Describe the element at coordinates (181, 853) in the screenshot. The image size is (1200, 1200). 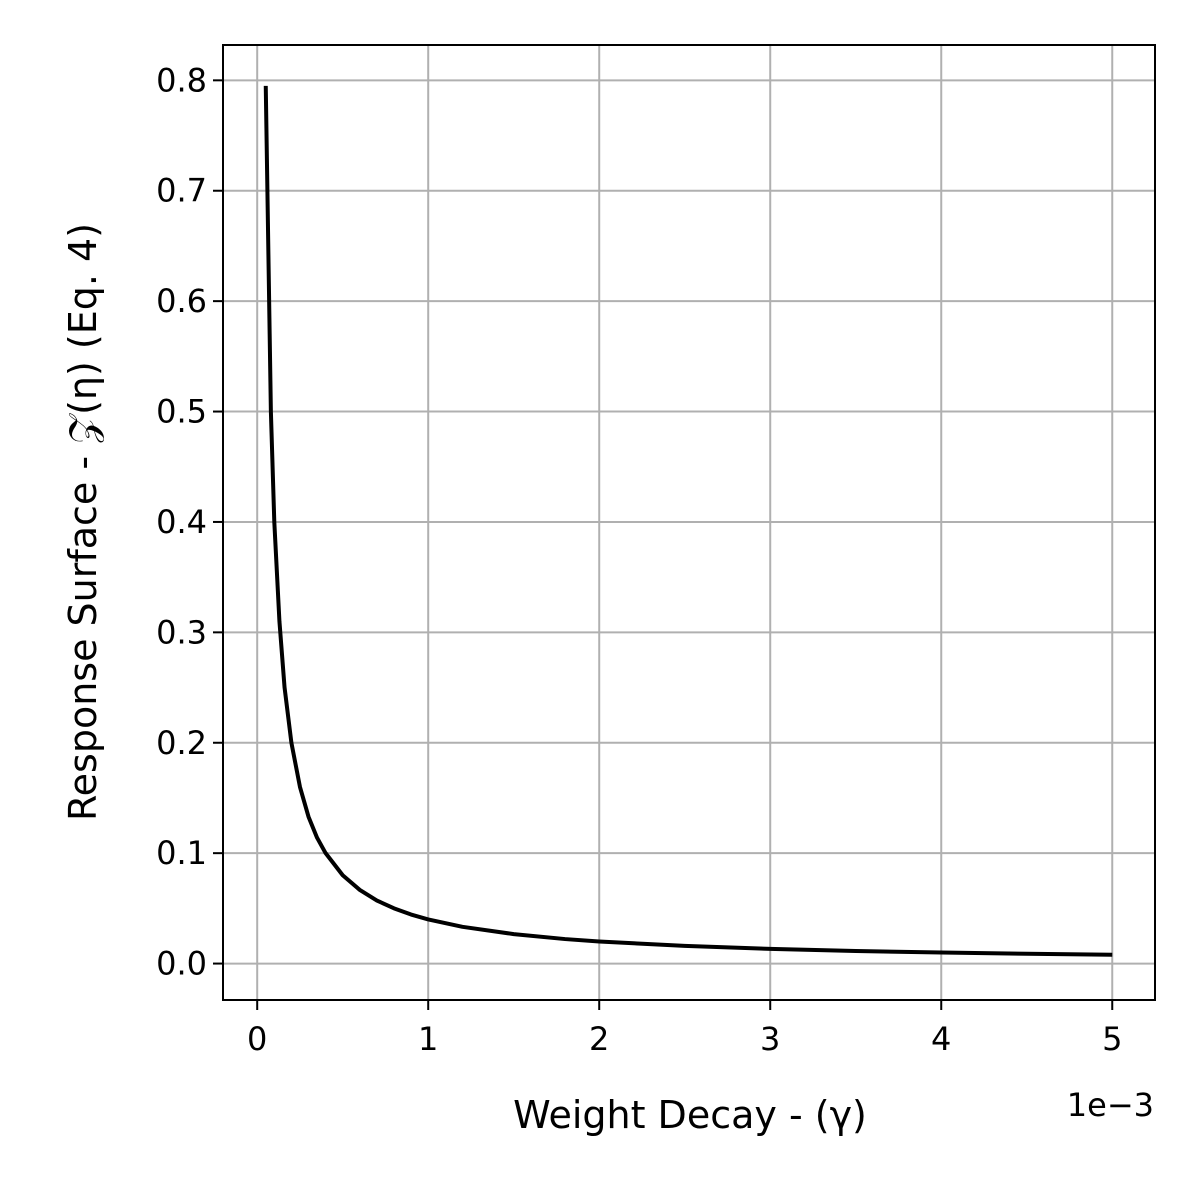
I see `y-tick-label: 0.1` at that location.